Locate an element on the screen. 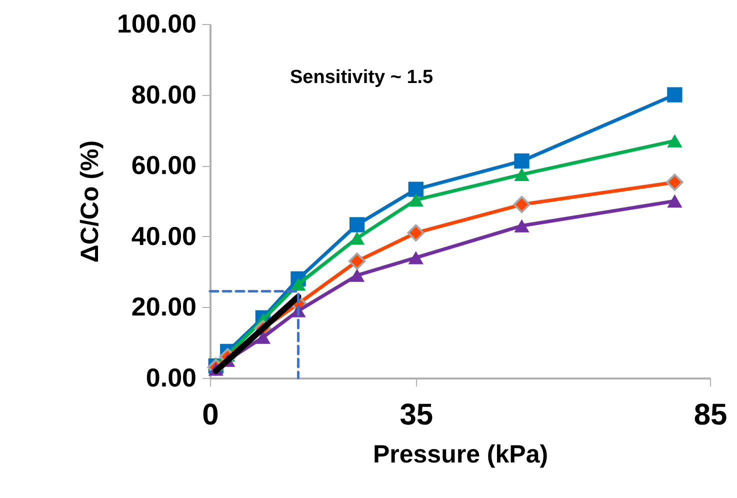  y-tick-label: 100.00 is located at coordinates (156, 23).